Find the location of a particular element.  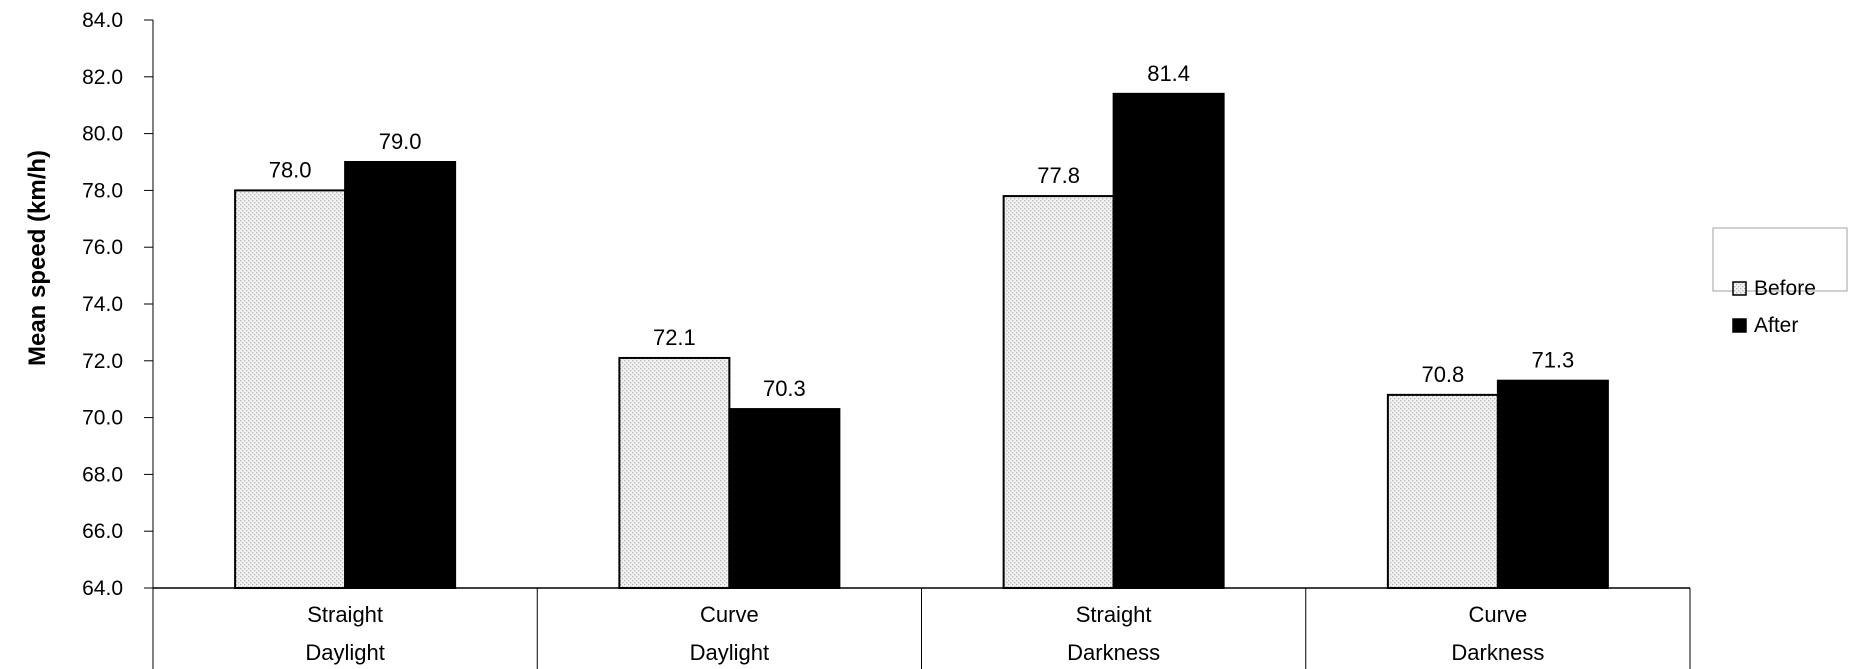

data-label: 78.0 is located at coordinates (290, 169).